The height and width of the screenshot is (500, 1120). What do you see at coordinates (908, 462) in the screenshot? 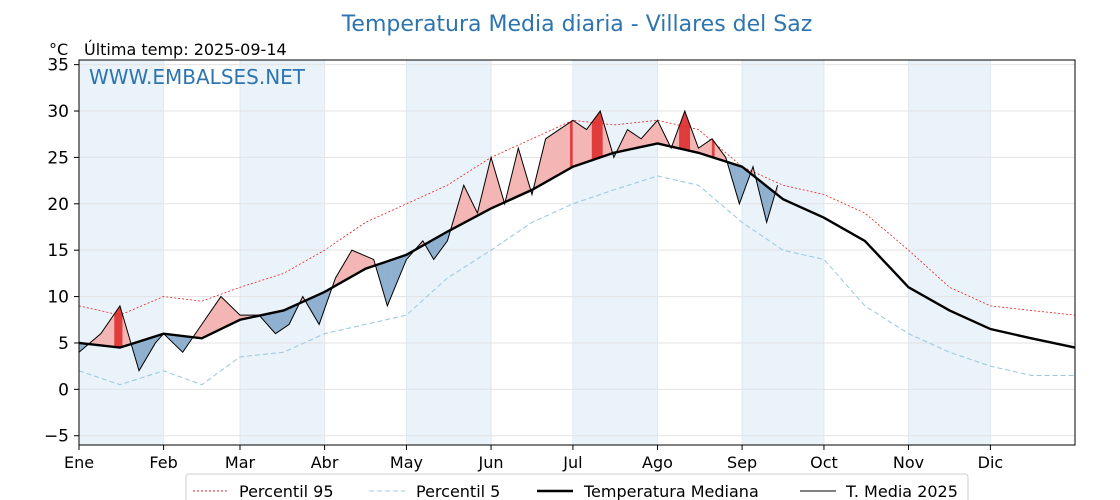
I see `x-tick-label: Nov` at bounding box center [908, 462].